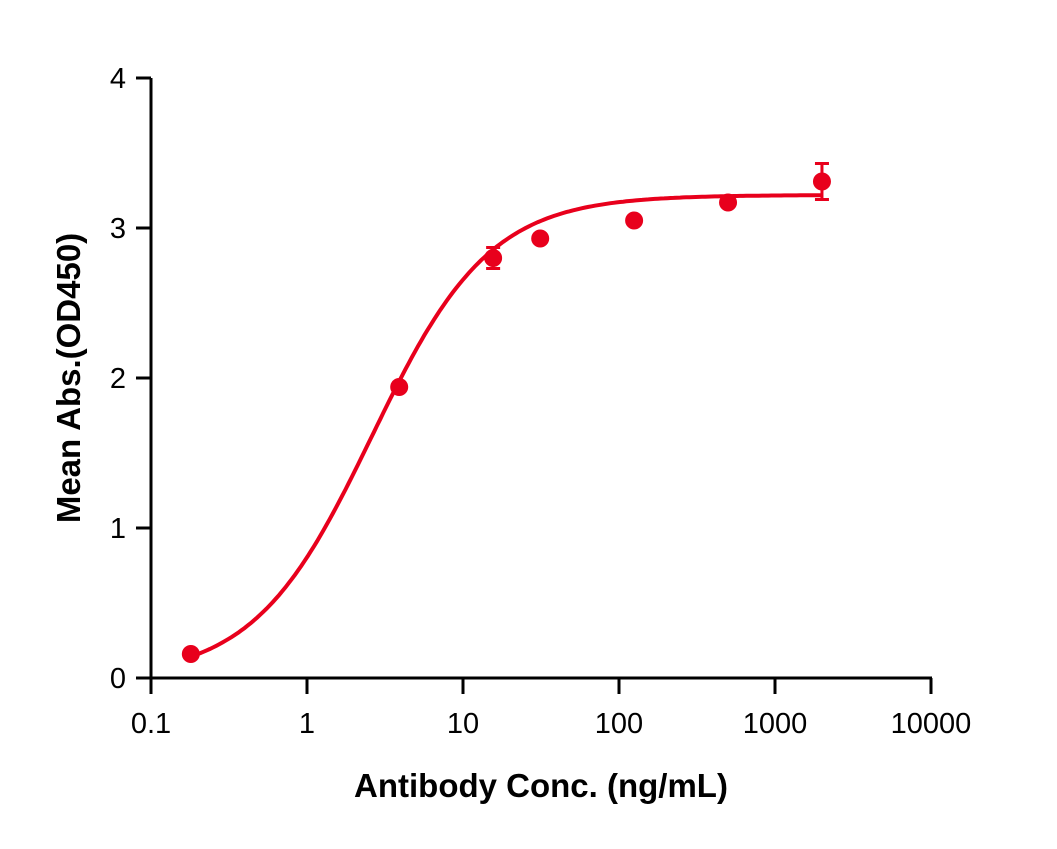  Describe the element at coordinates (541, 785) in the screenshot. I see `x-axis-title: Antibody Conc. (ng/mL)` at that location.